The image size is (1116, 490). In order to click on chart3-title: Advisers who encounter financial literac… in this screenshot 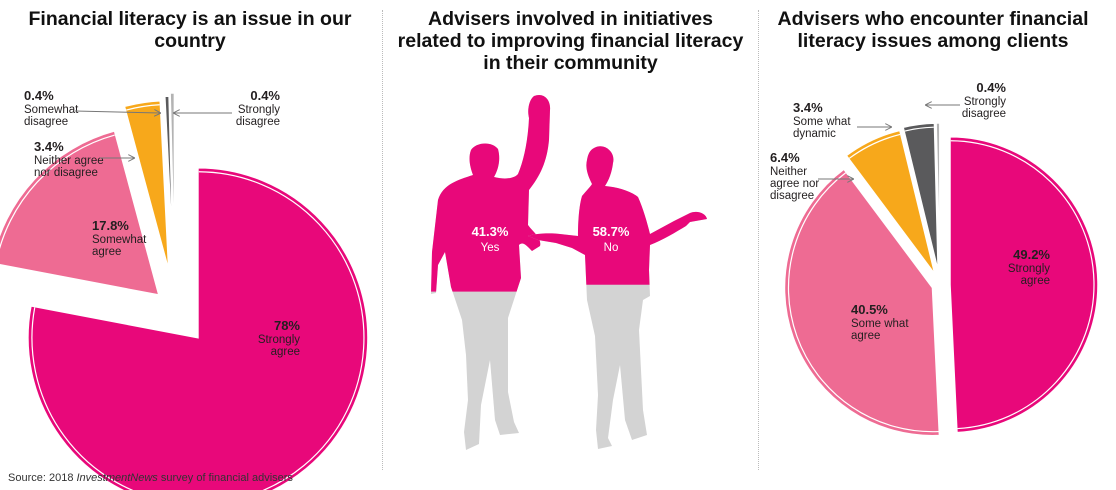, I will do `click(933, 30)`.